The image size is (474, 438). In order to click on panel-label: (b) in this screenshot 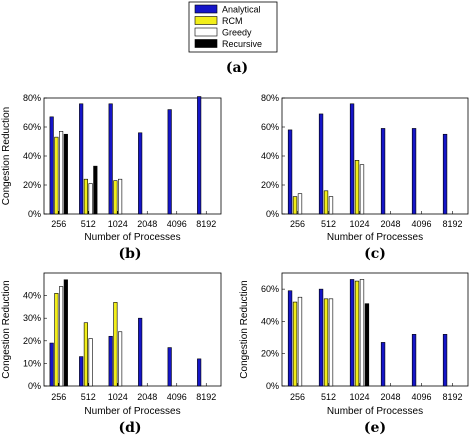, I will do `click(129, 254)`.